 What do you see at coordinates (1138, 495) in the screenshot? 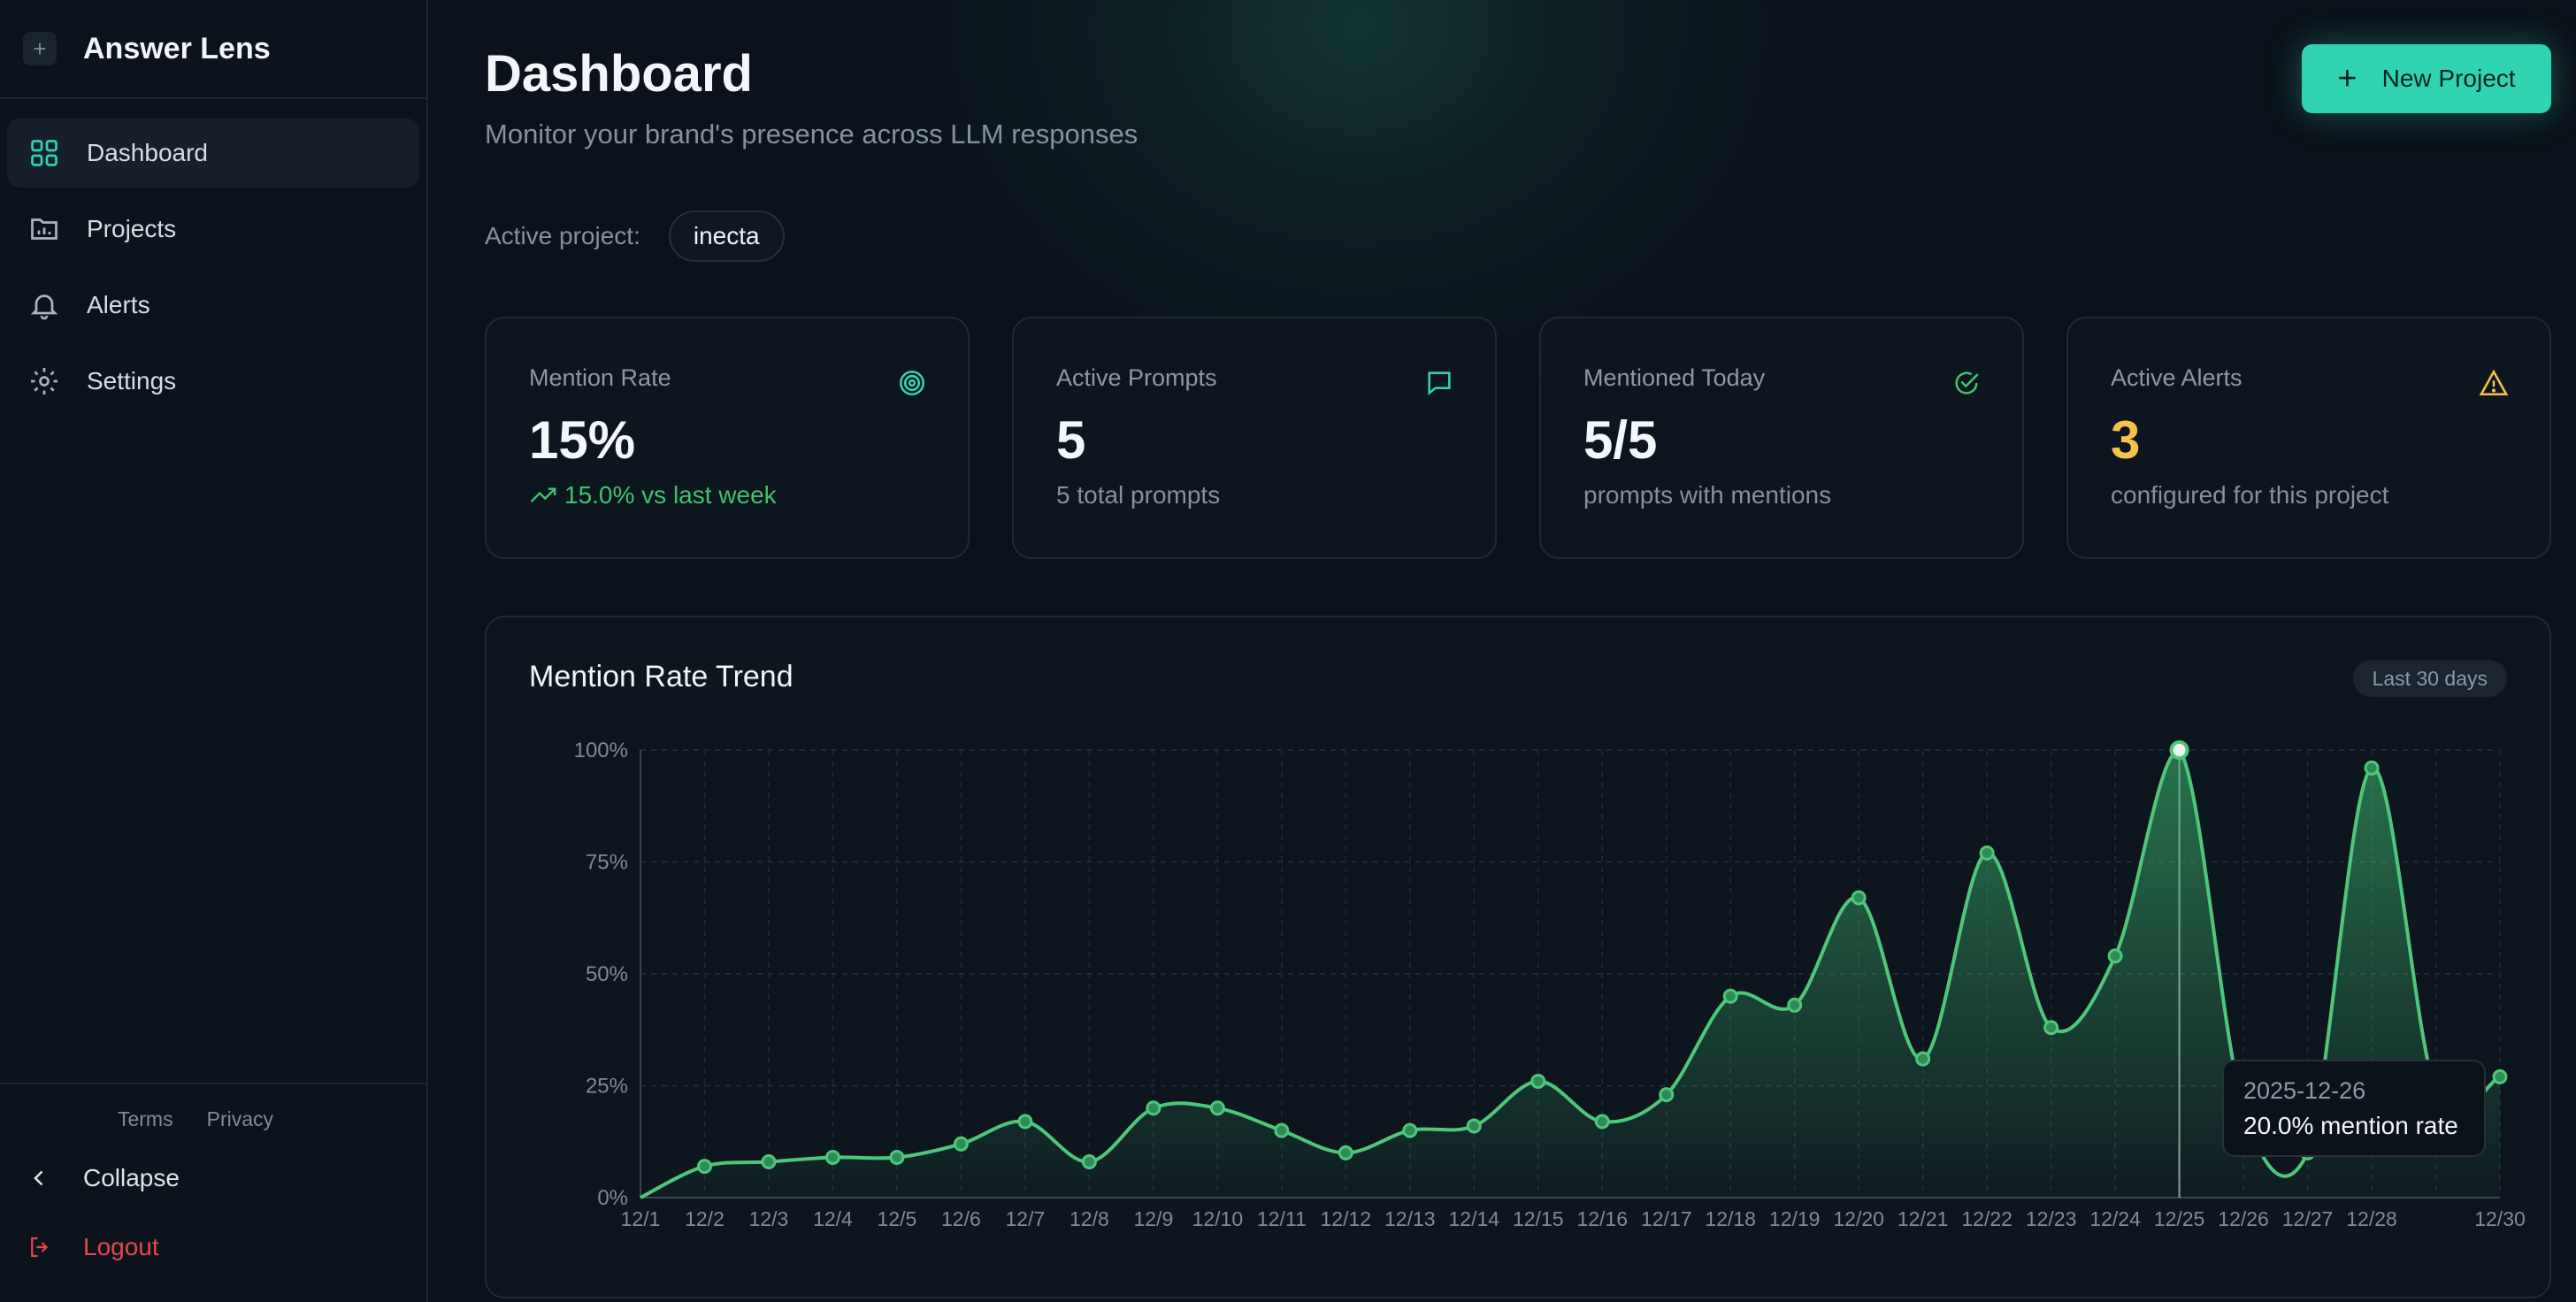
I see `card-subtext: 5 total prompts` at bounding box center [1138, 495].